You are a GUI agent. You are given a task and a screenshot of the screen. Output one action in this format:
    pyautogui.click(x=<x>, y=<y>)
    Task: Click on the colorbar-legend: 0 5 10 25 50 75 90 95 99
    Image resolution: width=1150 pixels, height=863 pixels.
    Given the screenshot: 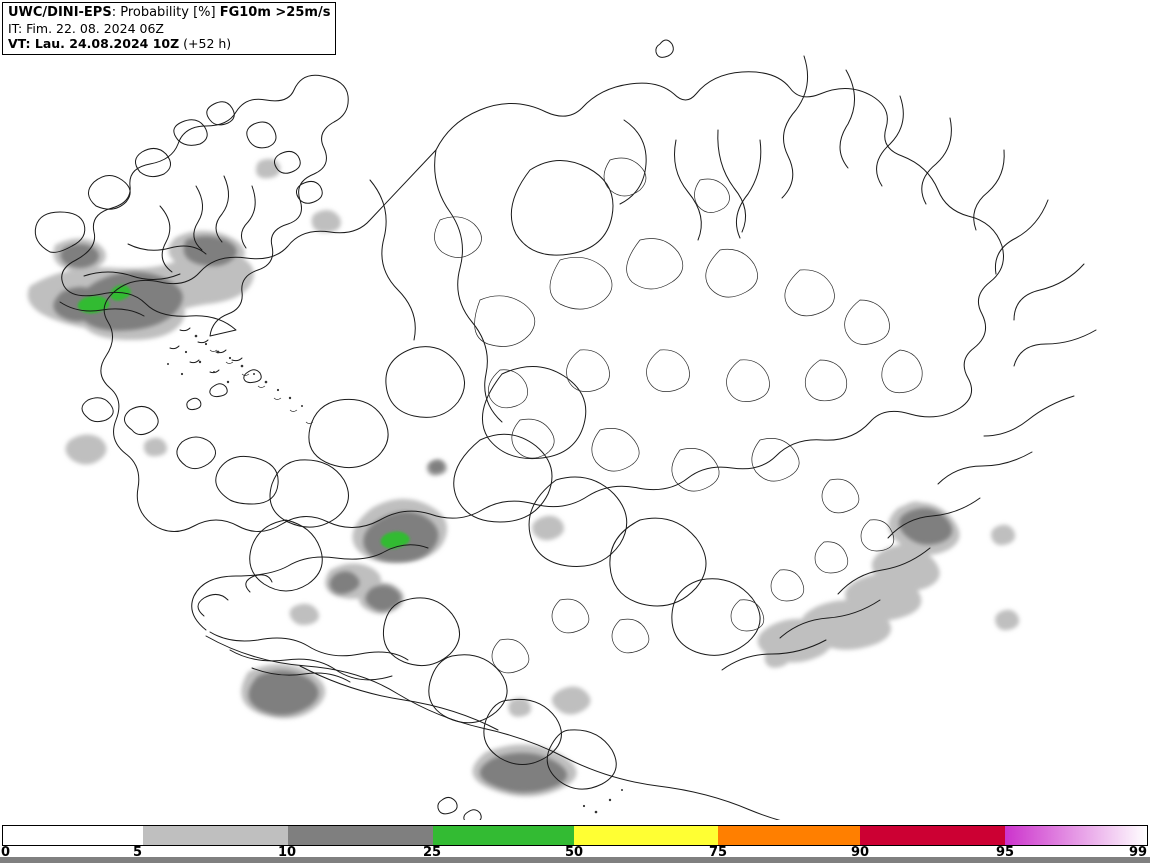 What is the action you would take?
    pyautogui.click(x=575, y=841)
    